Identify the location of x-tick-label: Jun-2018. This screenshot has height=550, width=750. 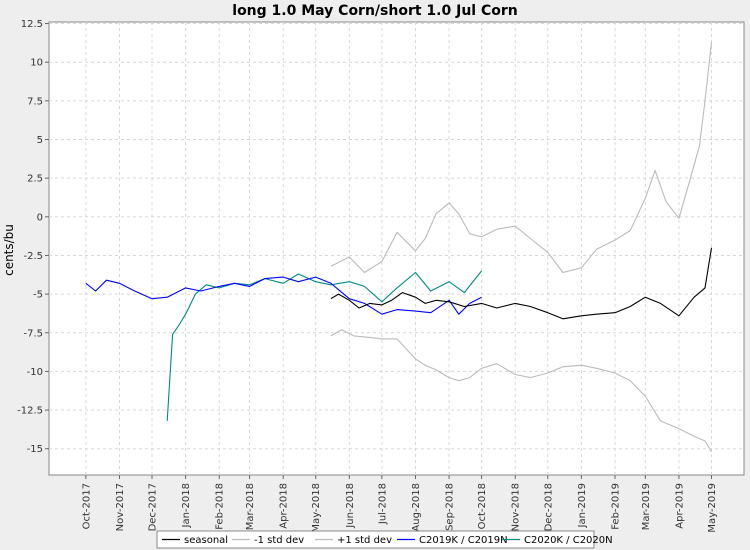
(350, 506).